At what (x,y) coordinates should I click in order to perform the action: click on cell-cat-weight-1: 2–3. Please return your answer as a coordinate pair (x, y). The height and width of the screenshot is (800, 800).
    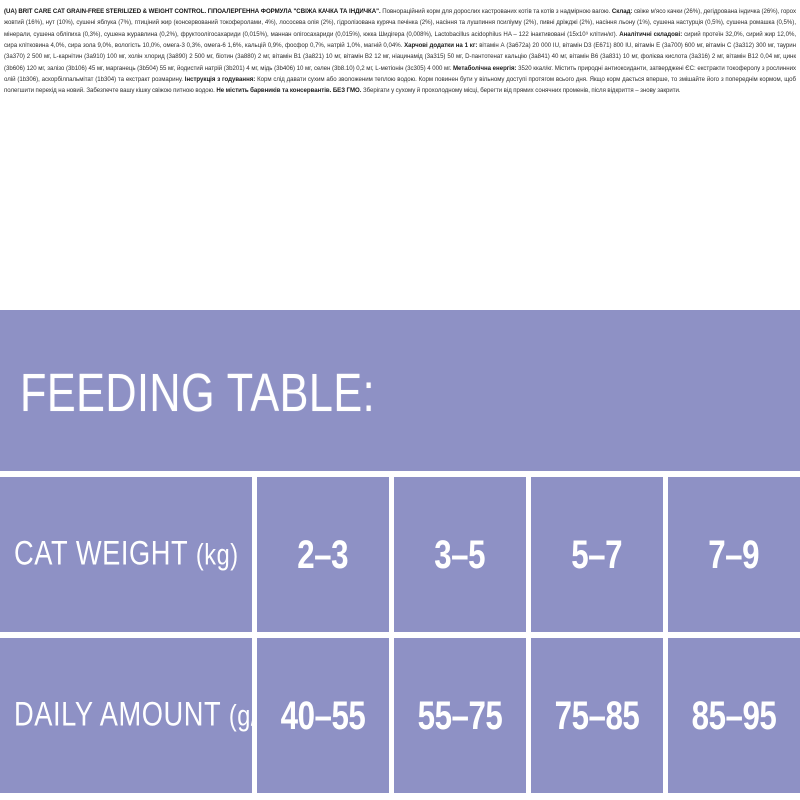
    Looking at the image, I should click on (323, 554).